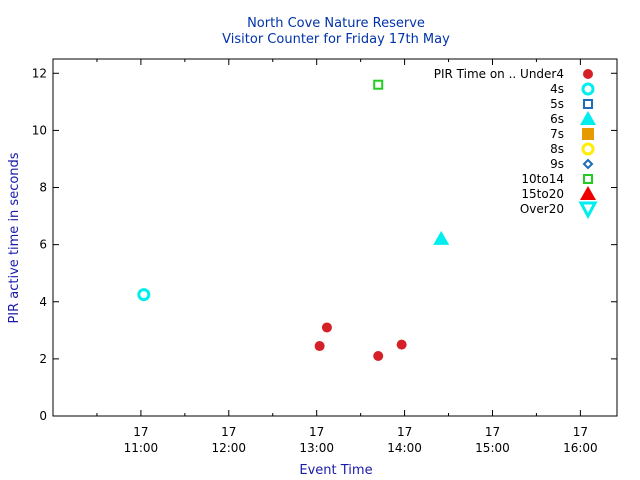  What do you see at coordinates (557, 89) in the screenshot?
I see `legend-label: 4s` at bounding box center [557, 89].